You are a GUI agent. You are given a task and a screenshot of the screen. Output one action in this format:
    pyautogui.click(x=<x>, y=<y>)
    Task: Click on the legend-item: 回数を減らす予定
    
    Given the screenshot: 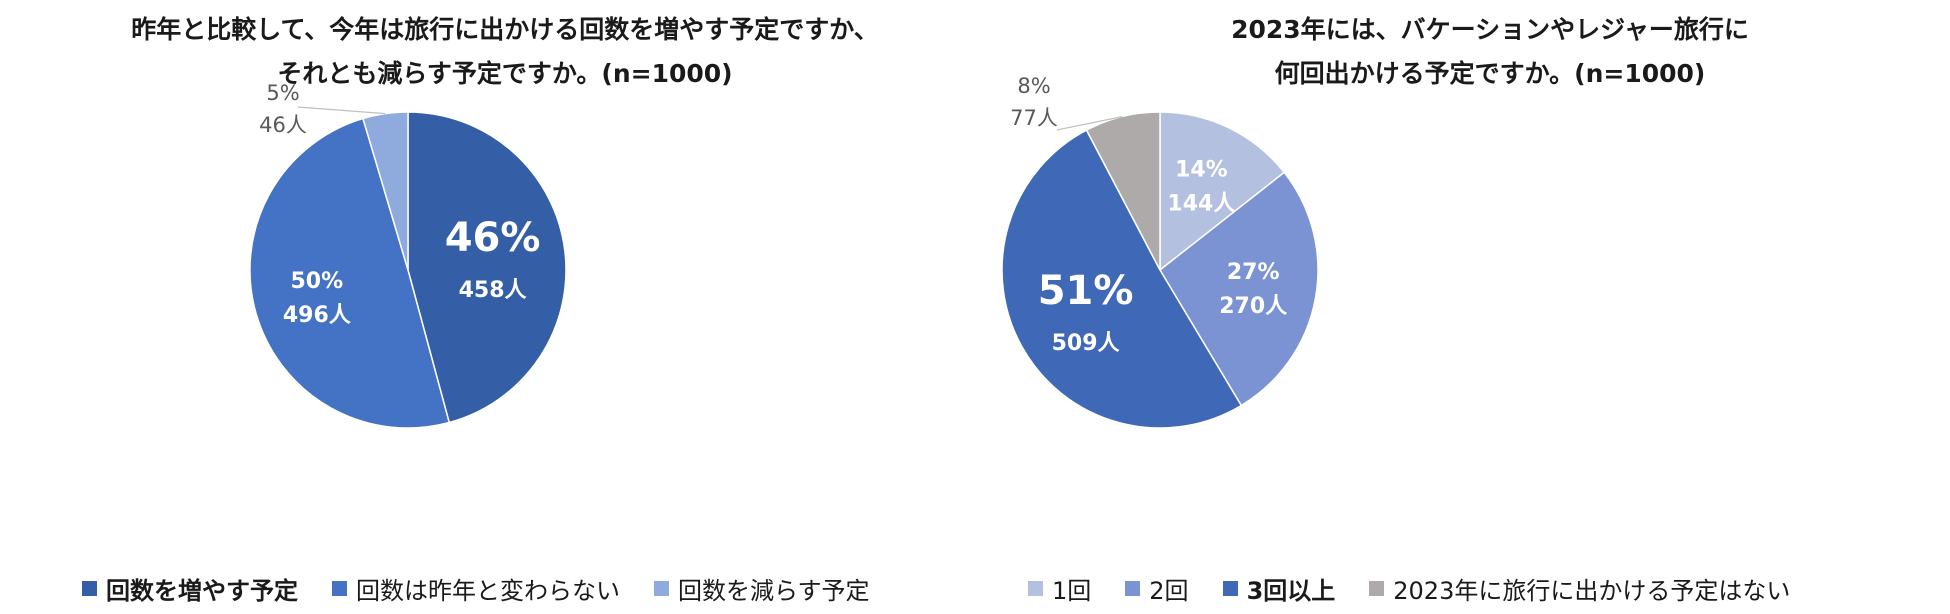 What is the action you would take?
    pyautogui.click(x=762, y=588)
    